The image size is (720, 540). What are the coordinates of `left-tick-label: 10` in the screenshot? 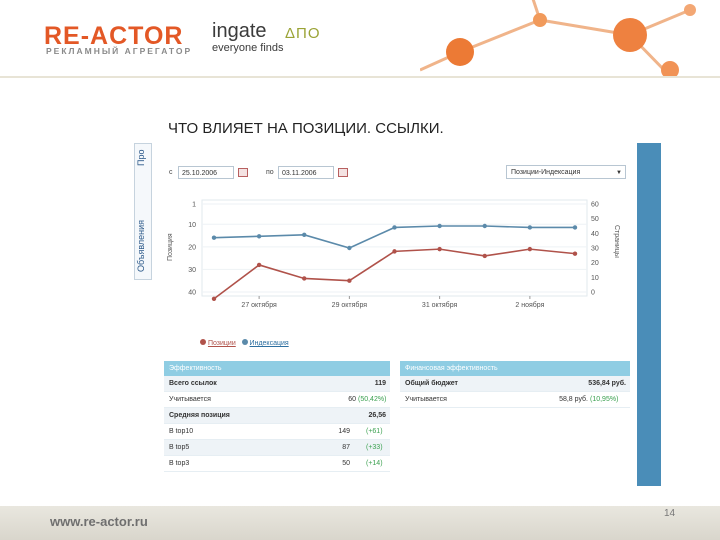 It's located at (192, 225).